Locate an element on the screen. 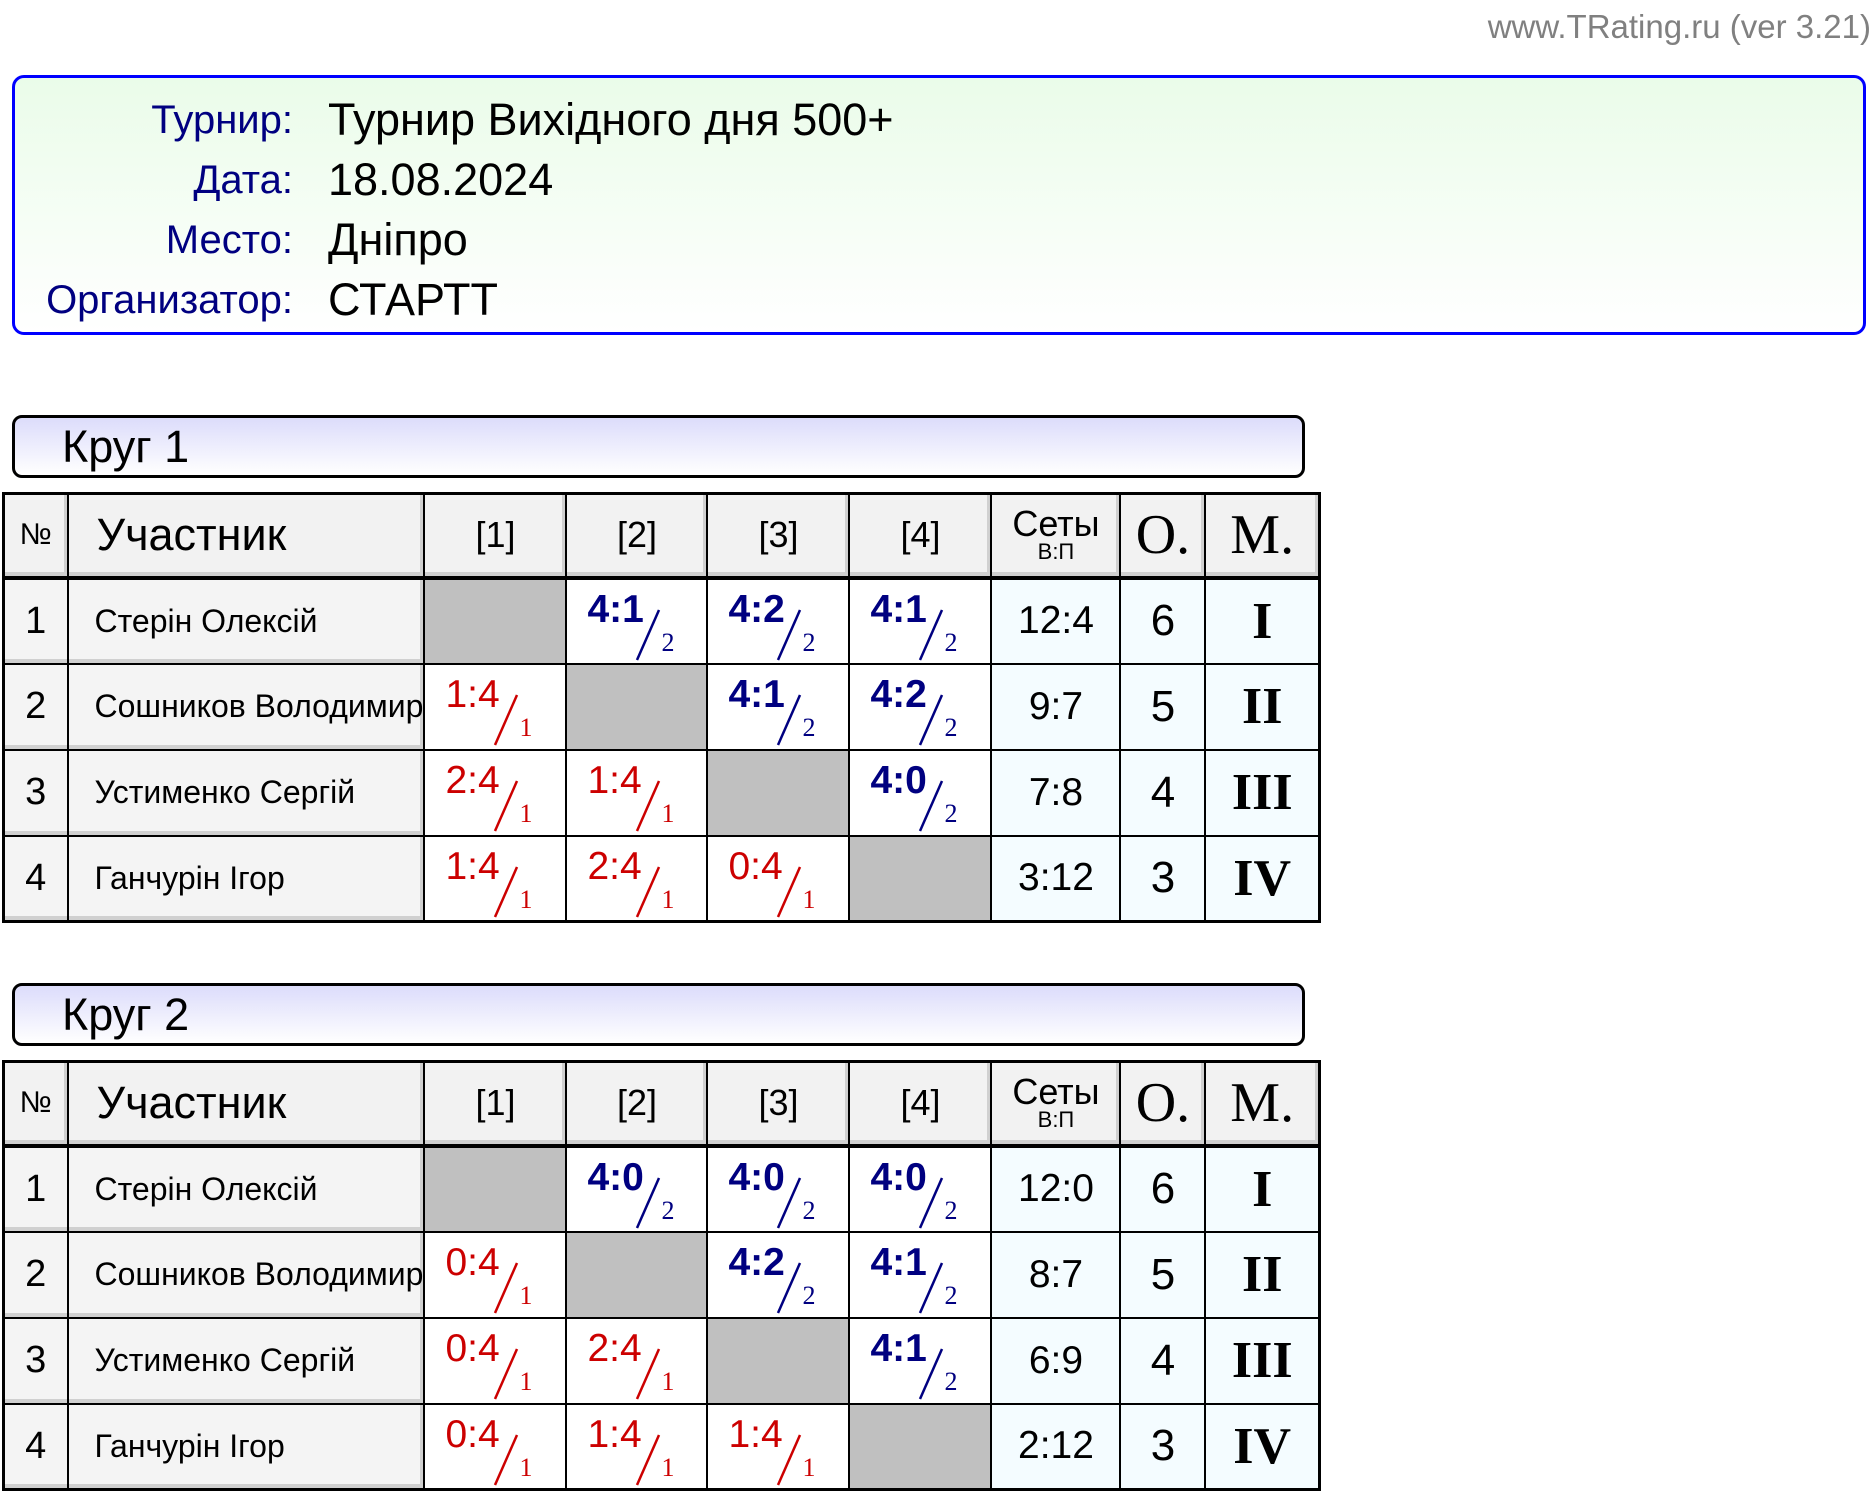 The height and width of the screenshot is (1491, 1875). info-value: Дніпро is located at coordinates (398, 239).